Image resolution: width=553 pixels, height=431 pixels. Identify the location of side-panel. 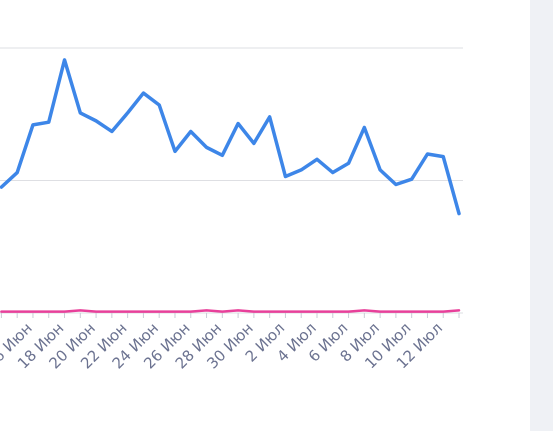
(541, 215).